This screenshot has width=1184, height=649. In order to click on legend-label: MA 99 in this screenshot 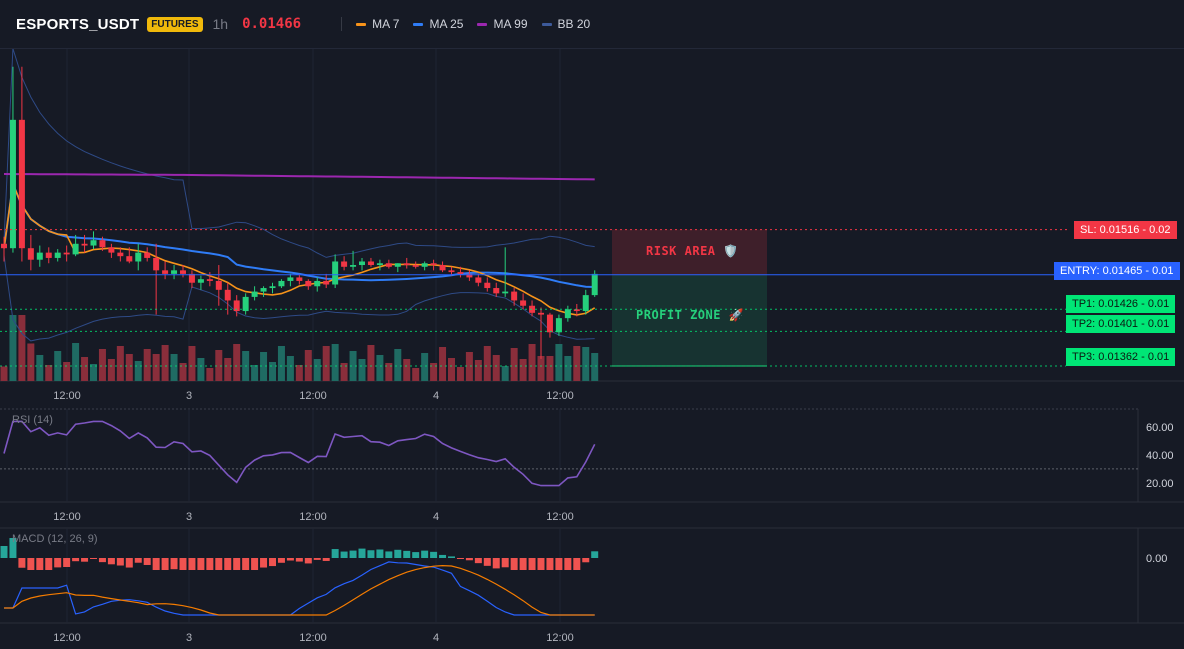, I will do `click(510, 24)`.